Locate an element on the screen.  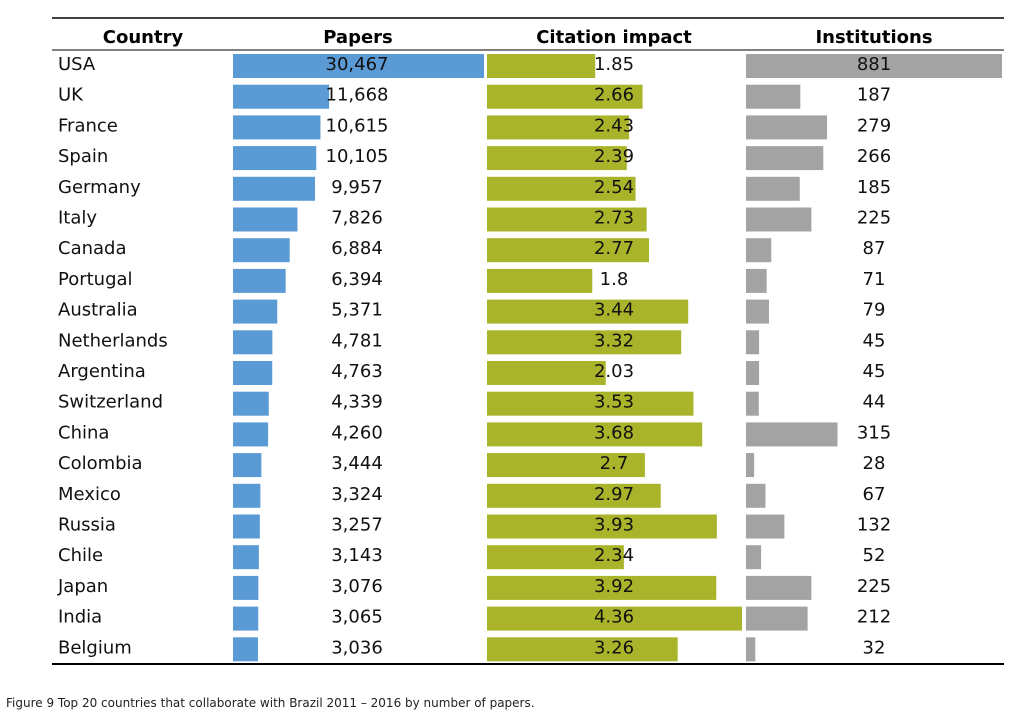
papers-value-italy: 7,826 is located at coordinates (357, 218).